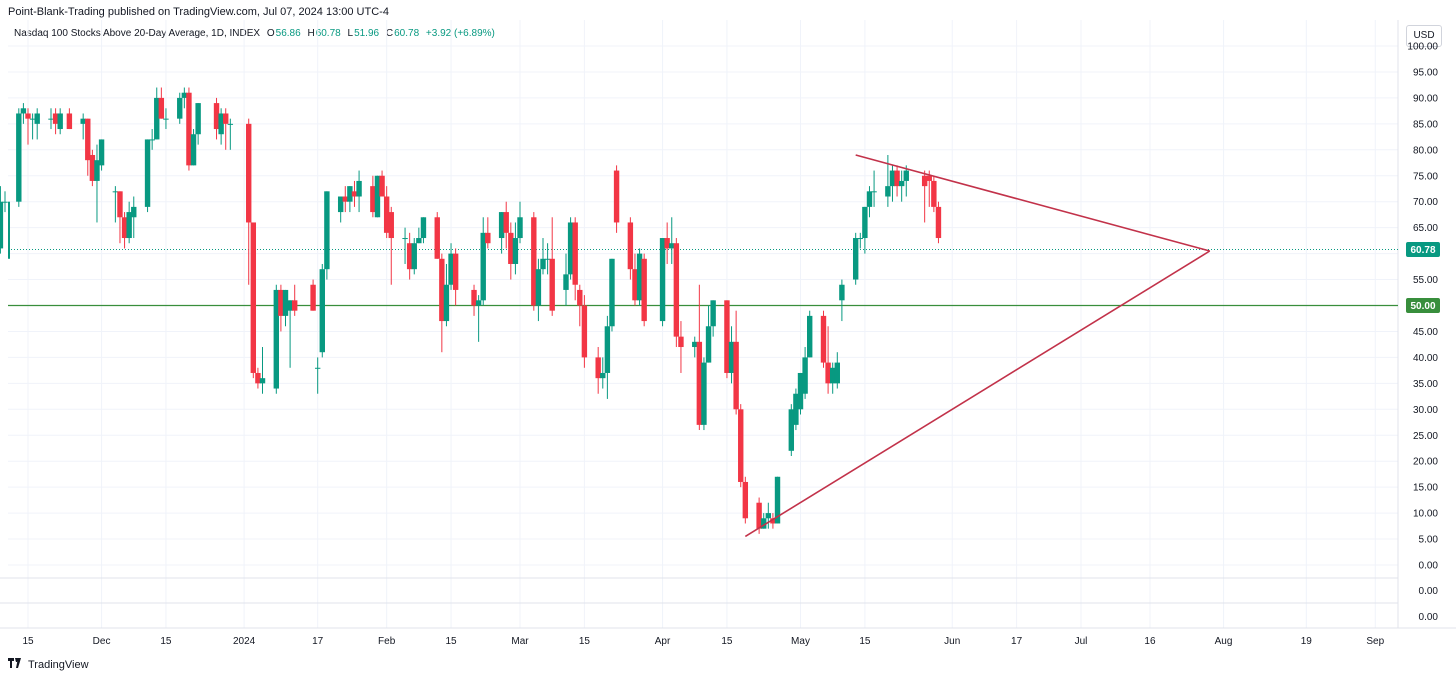 The height and width of the screenshot is (680, 1456). What do you see at coordinates (1017, 641) in the screenshot?
I see `x-tick-label: 17` at bounding box center [1017, 641].